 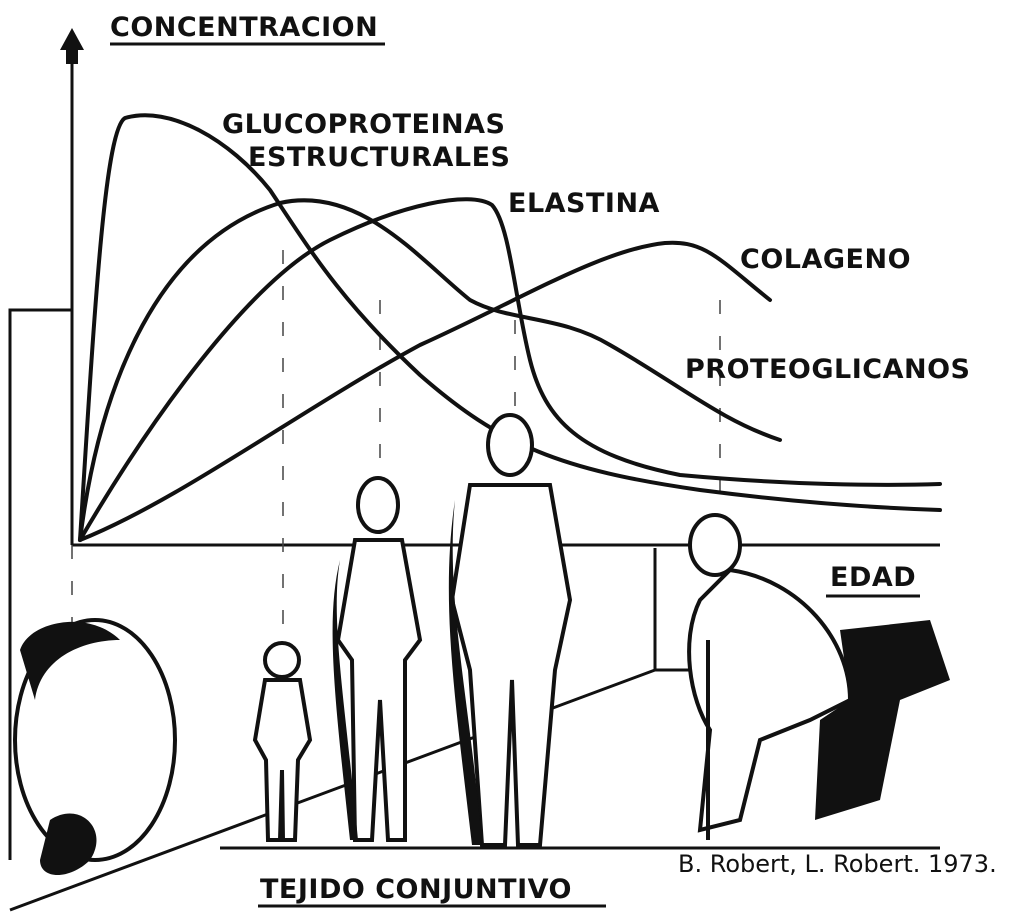 I want to click on fetus, so click(x=95, y=746).